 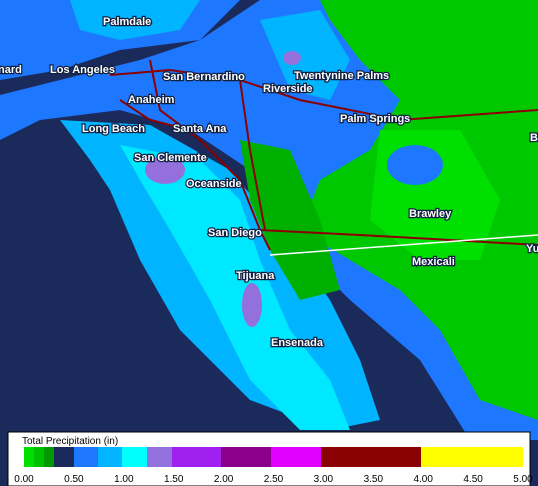 I want to click on city-label: nard, so click(x=11, y=70).